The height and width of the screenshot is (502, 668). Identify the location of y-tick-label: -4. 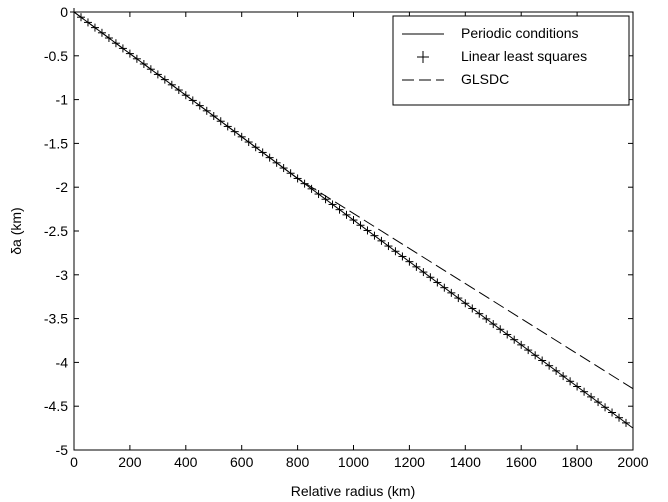
(62, 362).